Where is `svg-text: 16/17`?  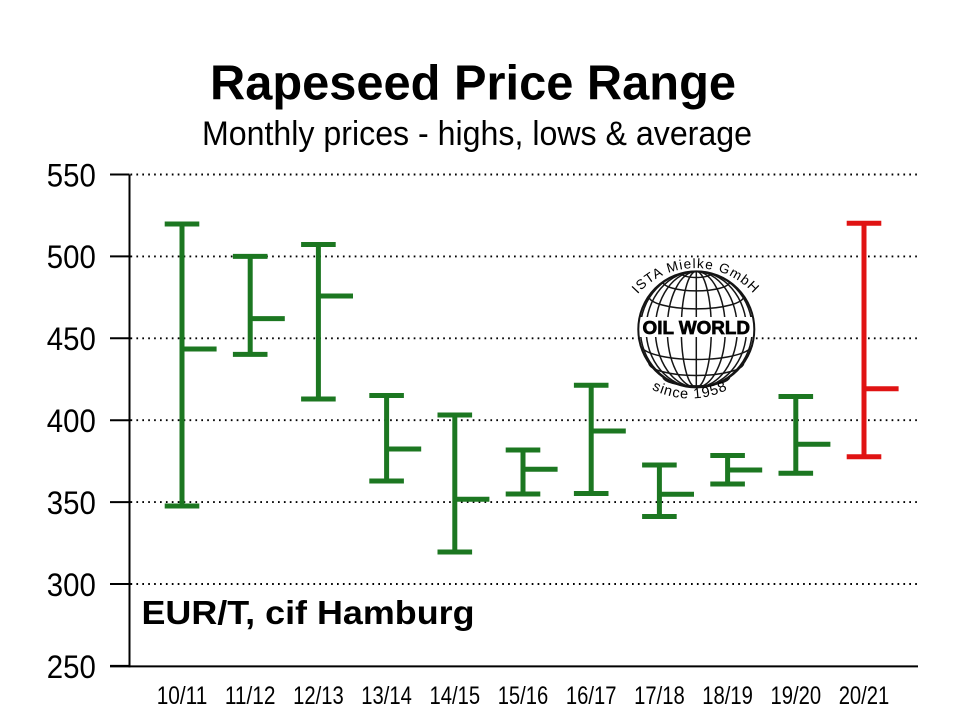
svg-text: 16/17 is located at coordinates (591, 696).